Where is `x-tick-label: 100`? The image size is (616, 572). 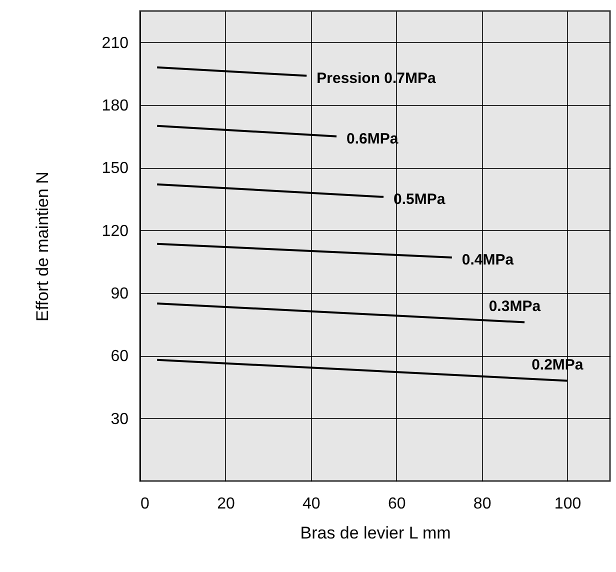
x-tick-label: 100 is located at coordinates (568, 504).